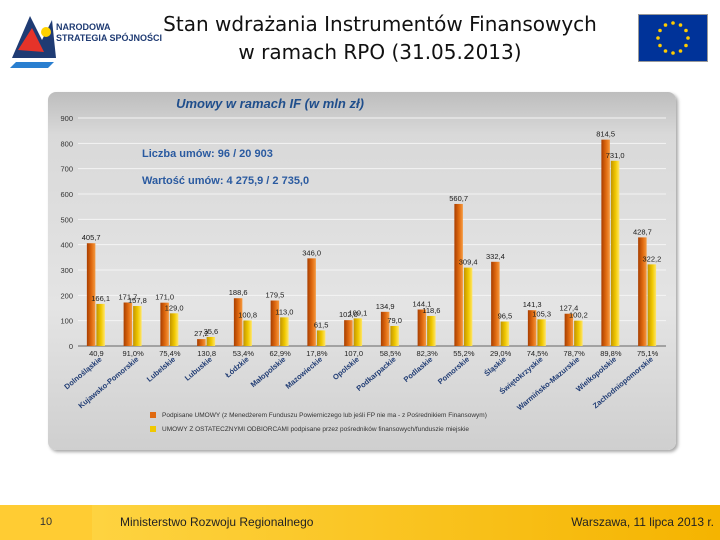 The width and height of the screenshot is (720, 540). Describe the element at coordinates (651, 258) in the screenshot. I see `data-label-series2: 322,2` at that location.